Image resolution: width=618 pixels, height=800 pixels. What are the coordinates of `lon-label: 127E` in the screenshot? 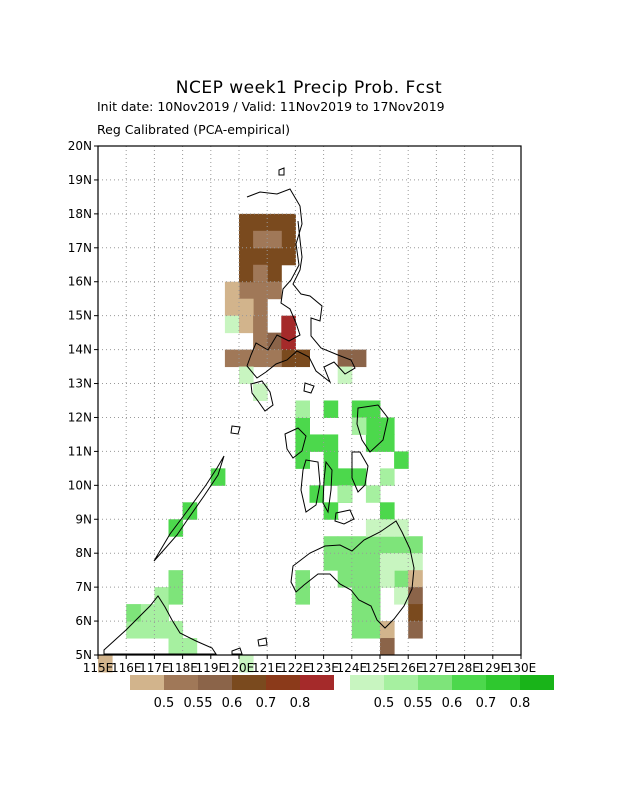 It's located at (436, 668).